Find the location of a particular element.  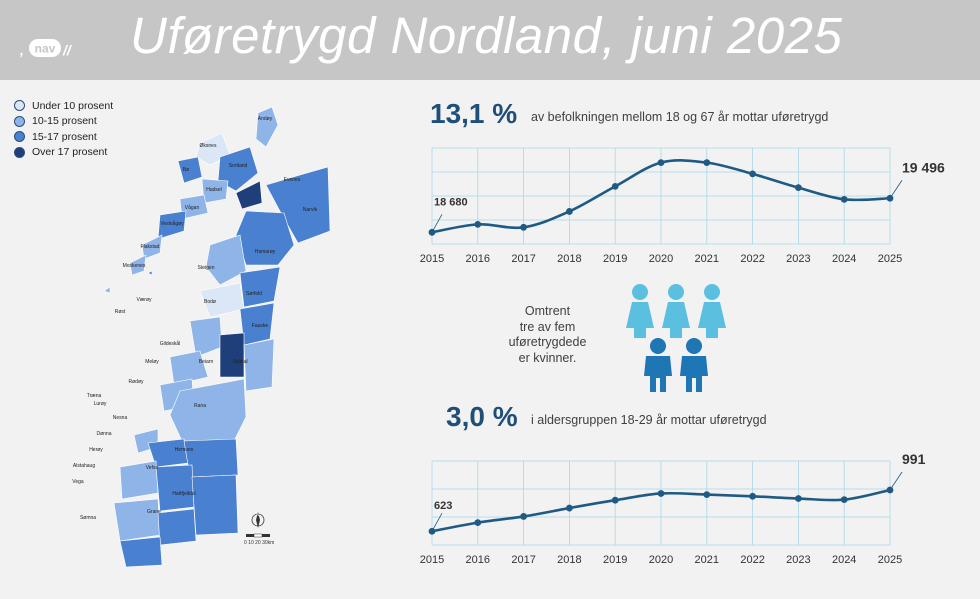

label-luroy: Lurøy is located at coordinates (100, 404).